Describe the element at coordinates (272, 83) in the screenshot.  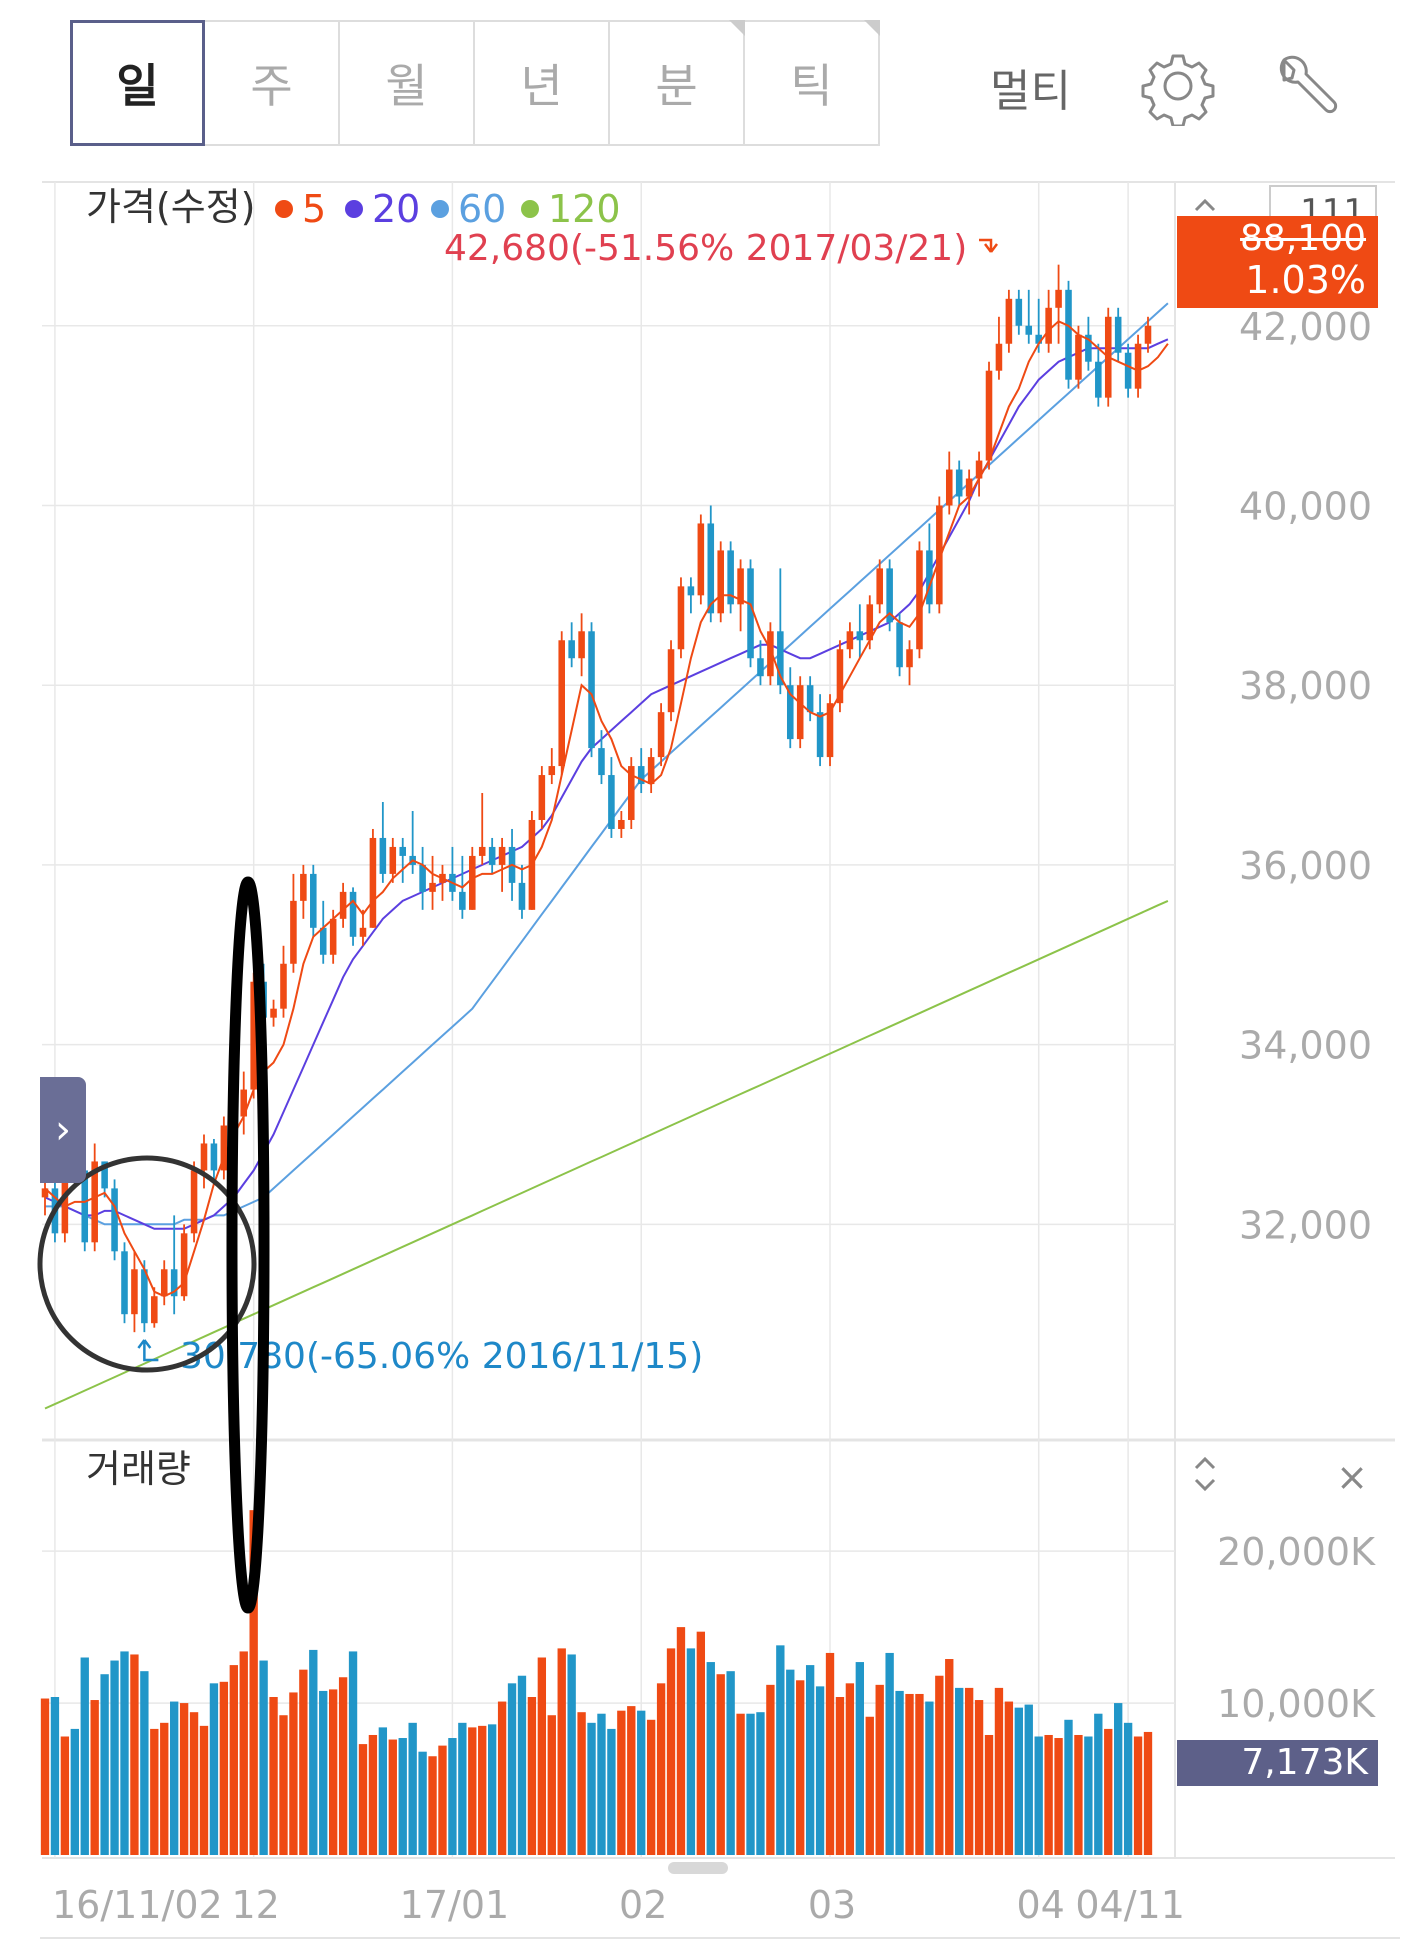
I see `tab-1: 주` at that location.